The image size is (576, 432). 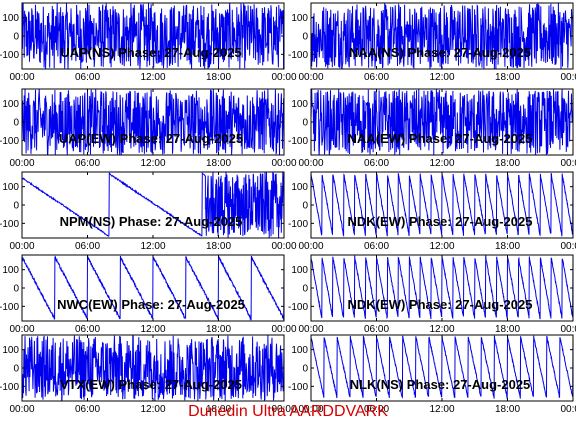 I want to click on chart-title: NWC(EW) Phase: 27-Aug-2025, so click(x=151, y=304).